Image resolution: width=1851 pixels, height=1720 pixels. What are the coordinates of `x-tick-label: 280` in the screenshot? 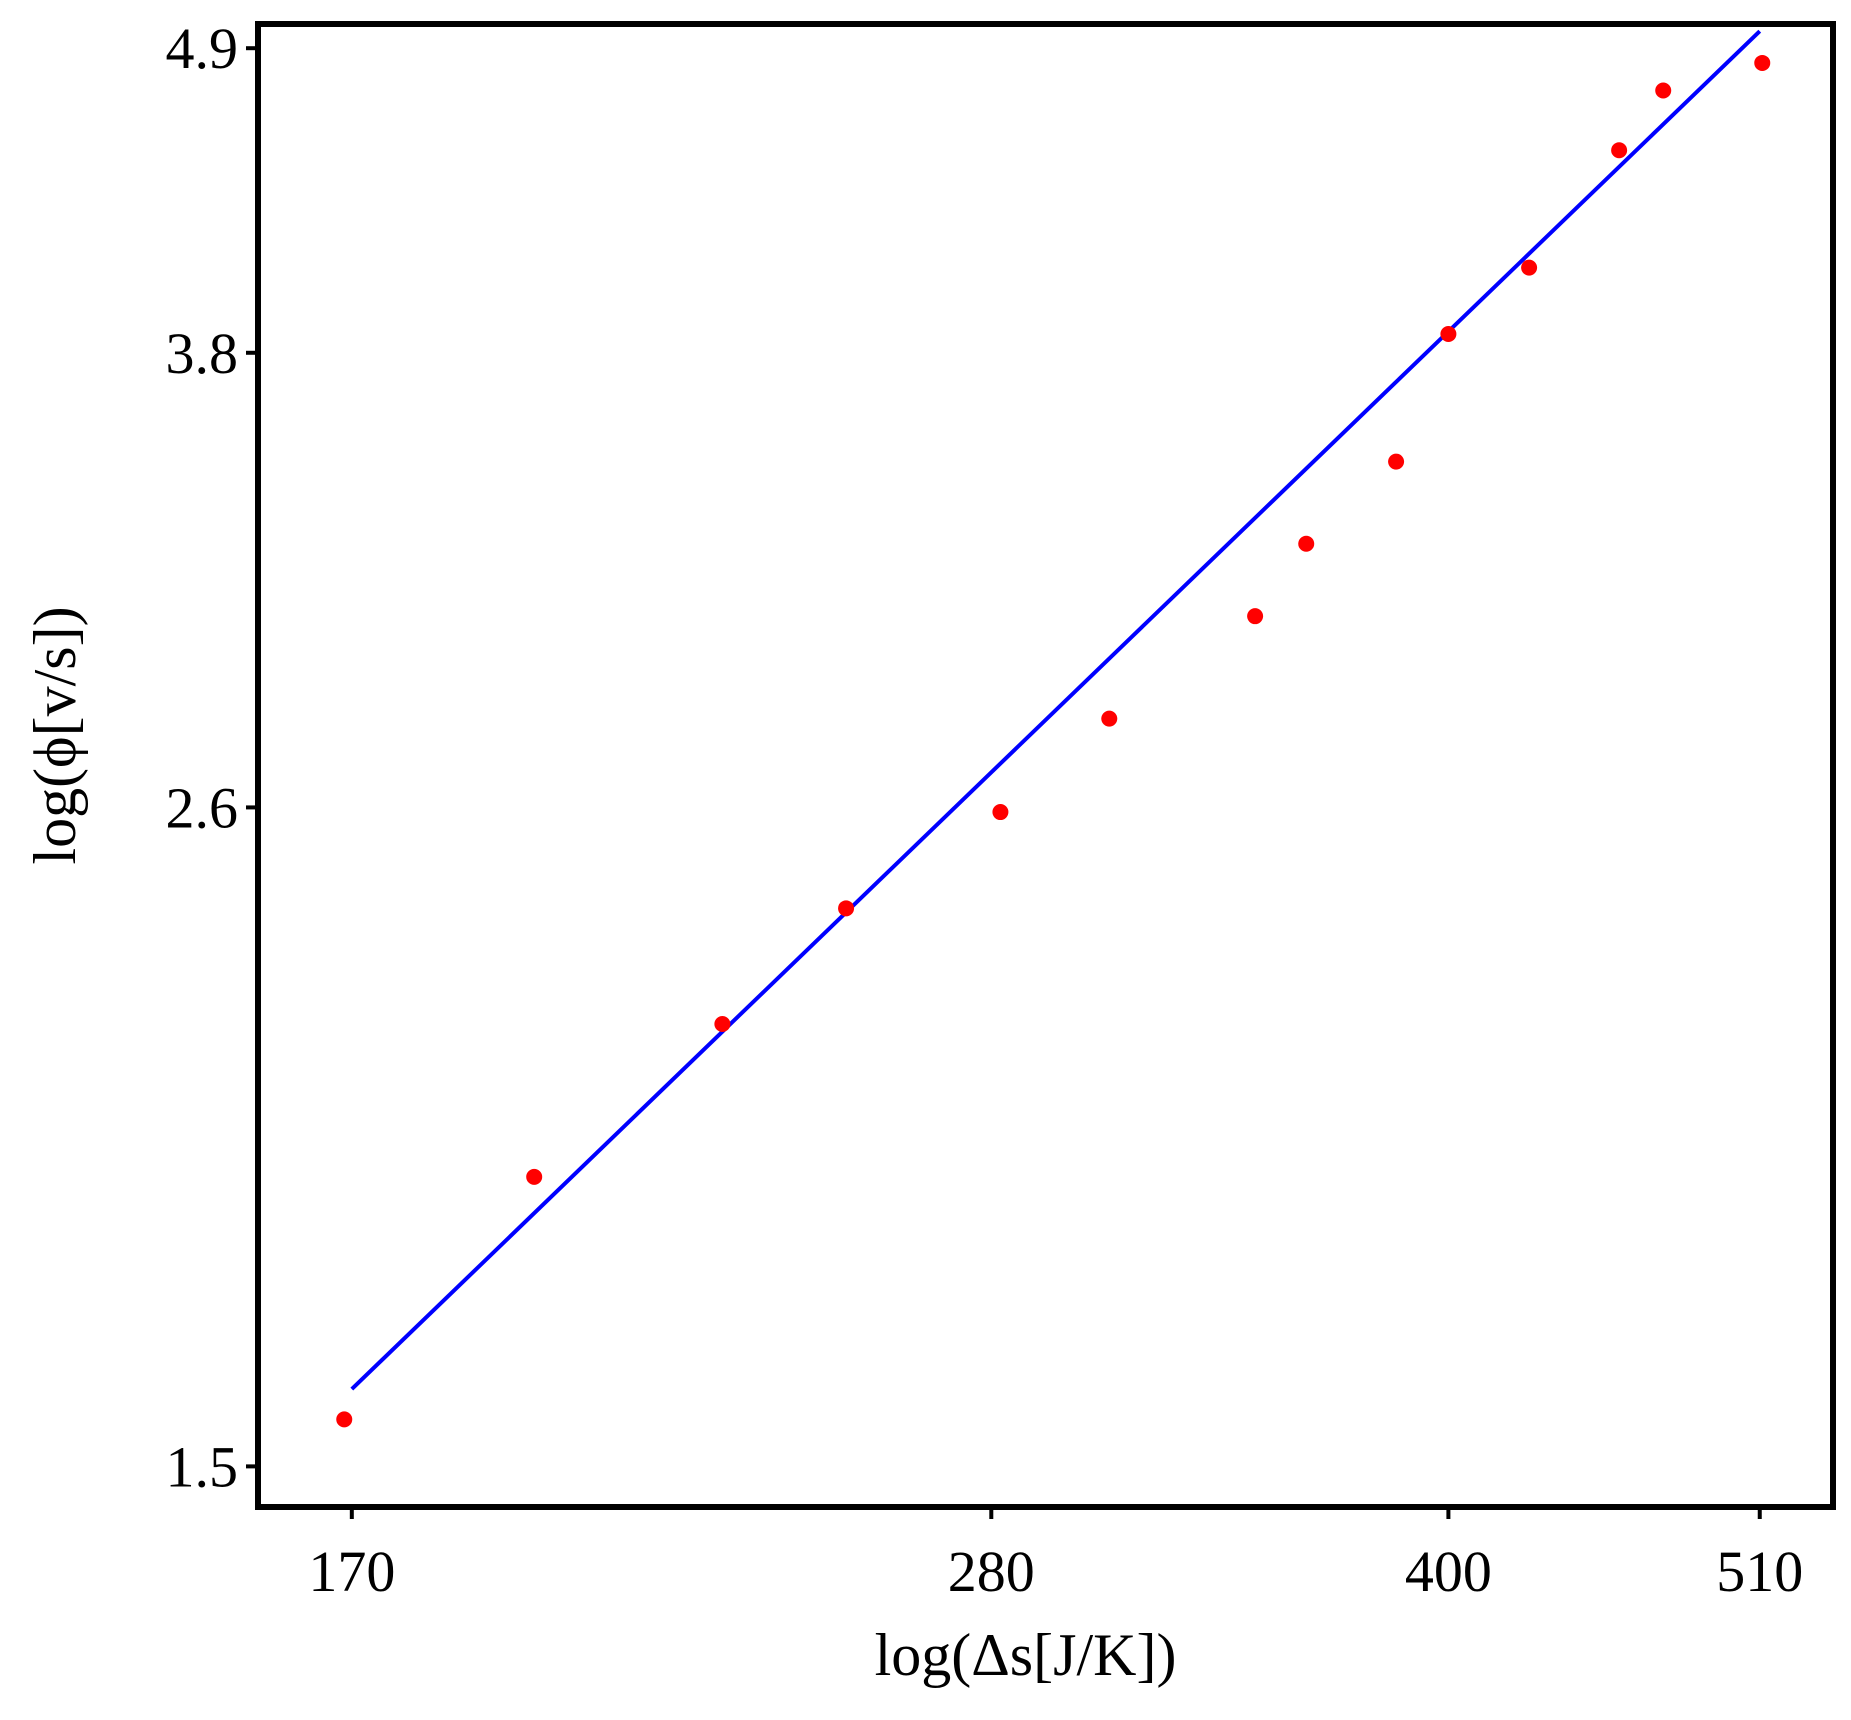 It's located at (991, 1571).